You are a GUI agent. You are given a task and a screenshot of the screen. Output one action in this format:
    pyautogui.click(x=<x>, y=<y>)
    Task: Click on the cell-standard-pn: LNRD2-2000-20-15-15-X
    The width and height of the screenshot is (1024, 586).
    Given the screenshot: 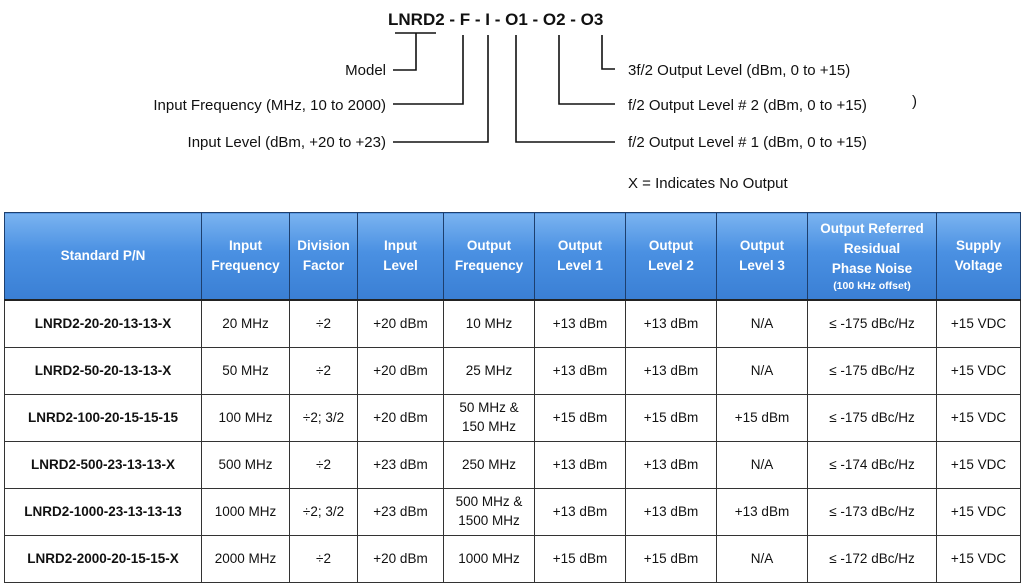 What is the action you would take?
    pyautogui.click(x=103, y=559)
    